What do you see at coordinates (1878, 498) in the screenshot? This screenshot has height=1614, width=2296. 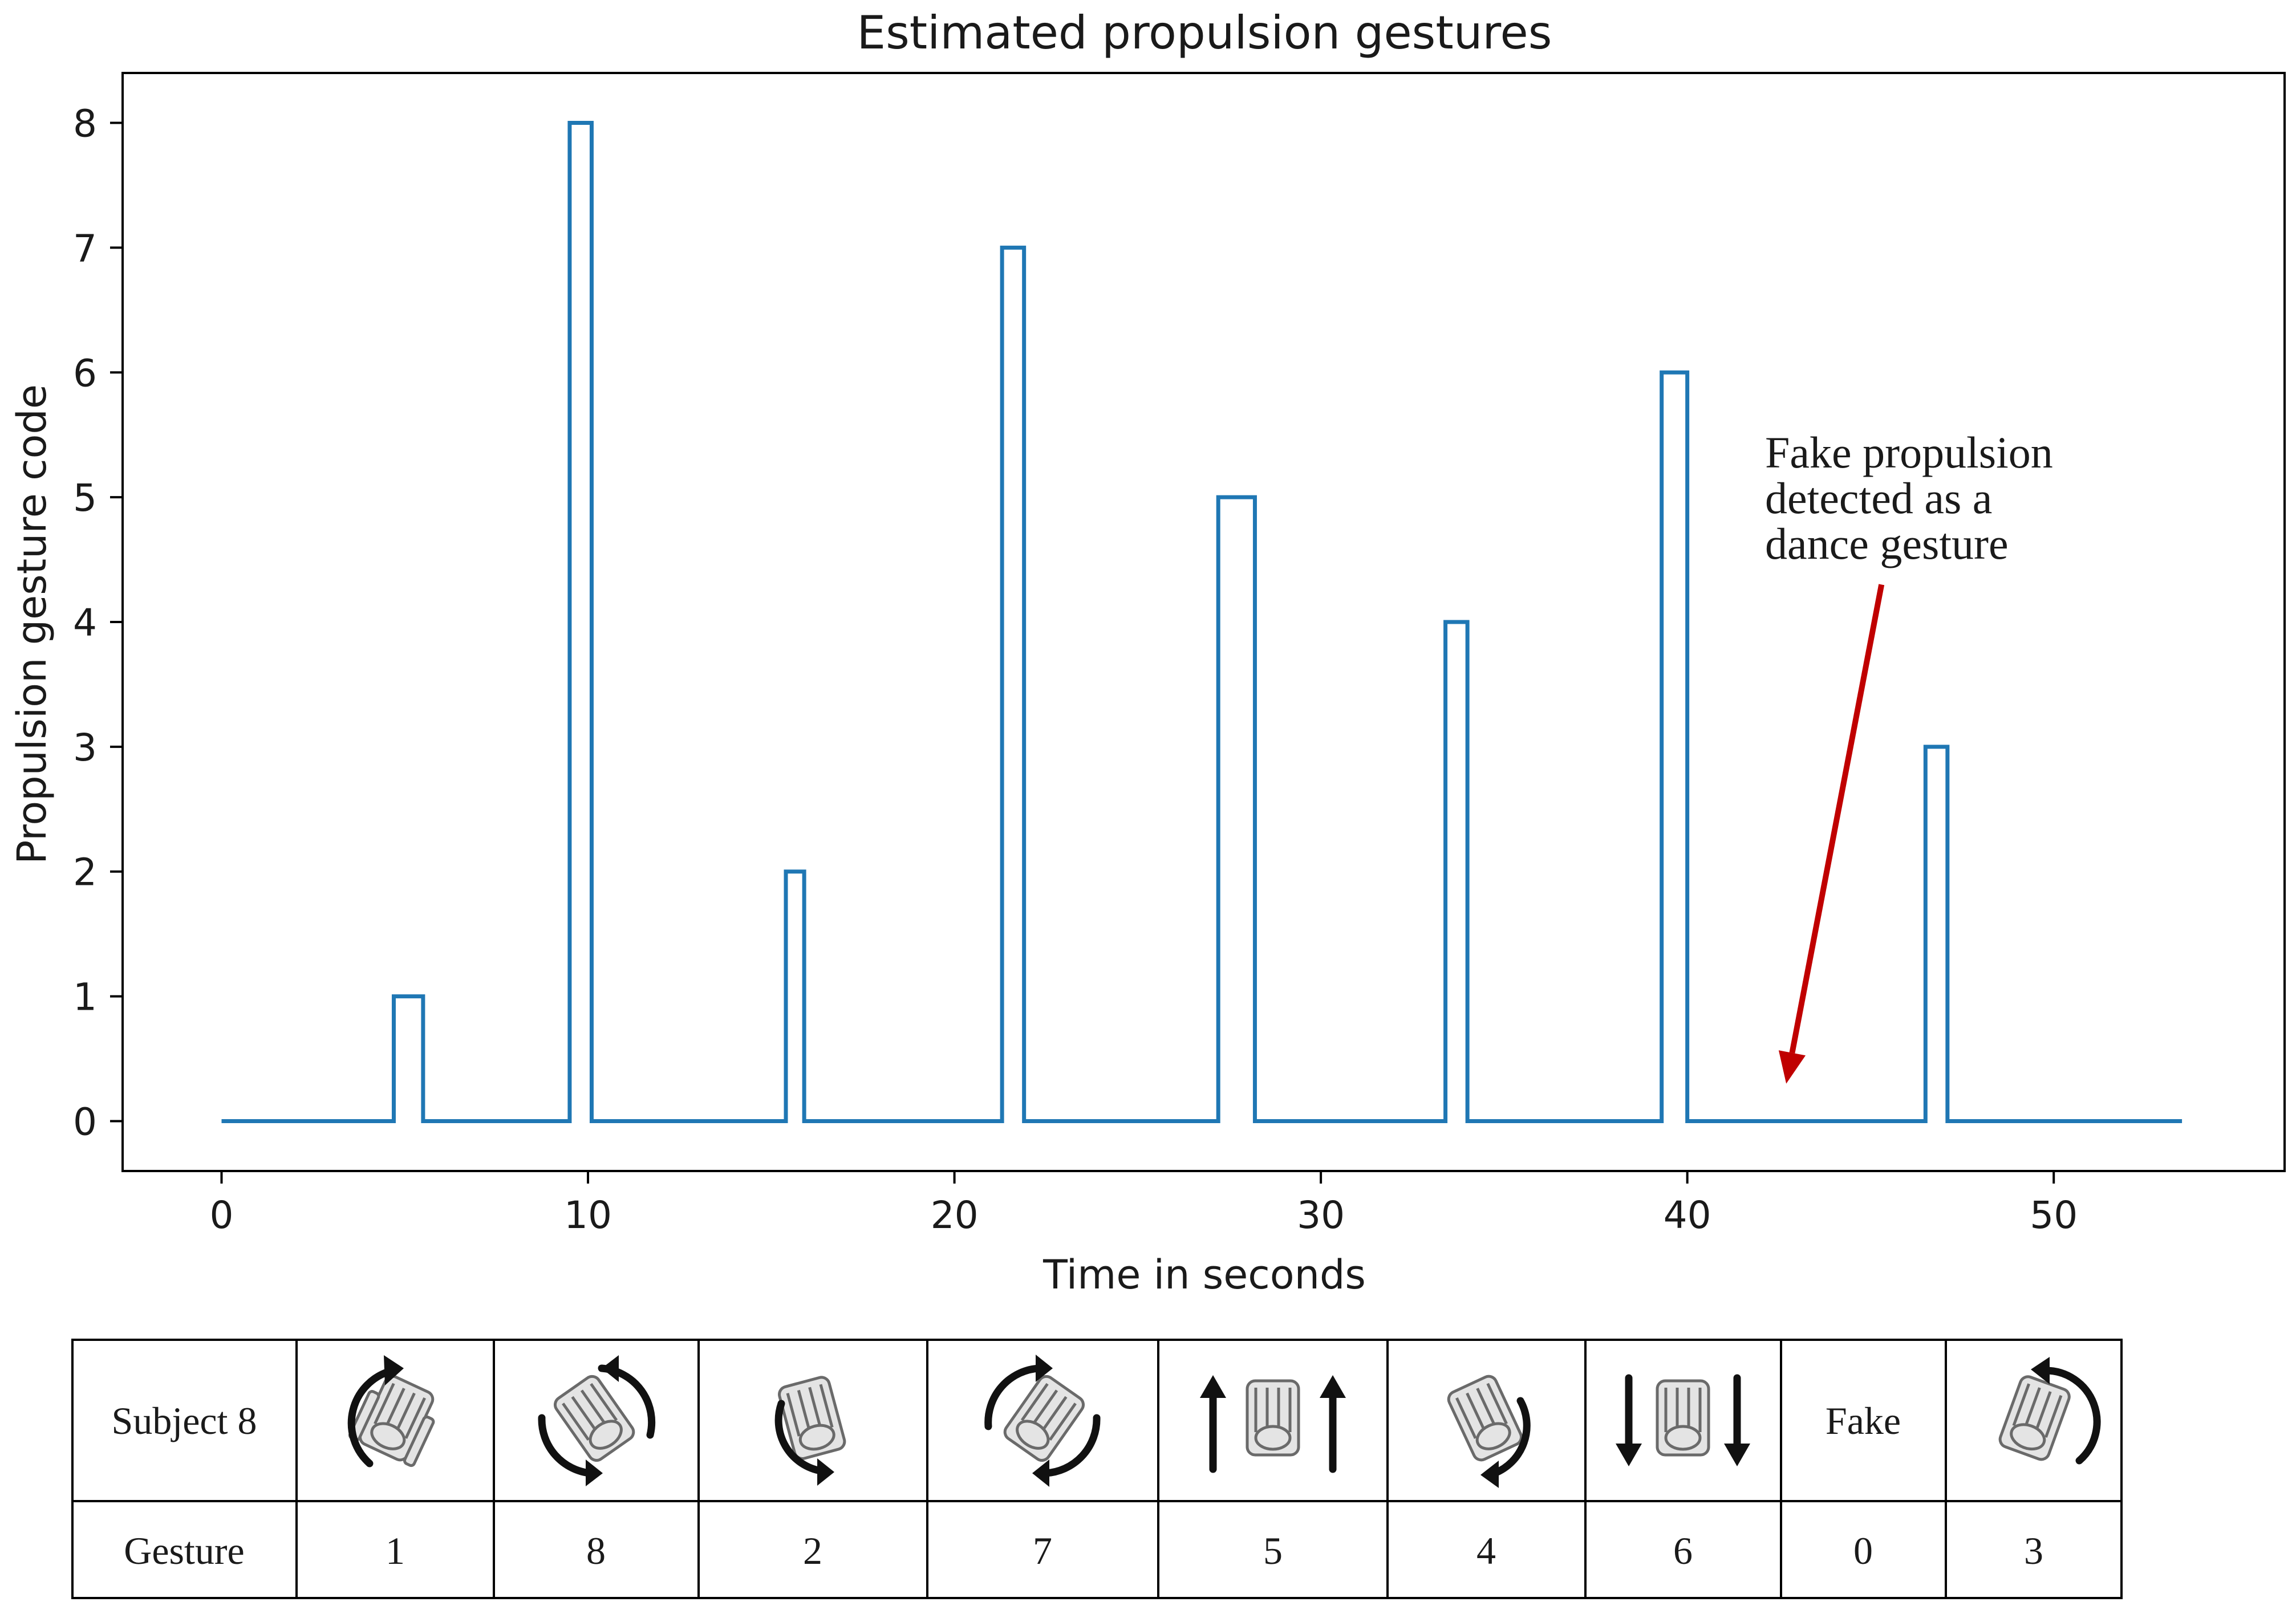 I see `annotation-line-2: detected as a` at bounding box center [1878, 498].